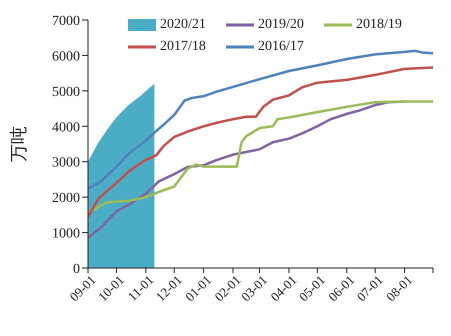 The image size is (451, 336). What do you see at coordinates (66, 128) in the screenshot?
I see `y-tick-label: 4000` at bounding box center [66, 128].